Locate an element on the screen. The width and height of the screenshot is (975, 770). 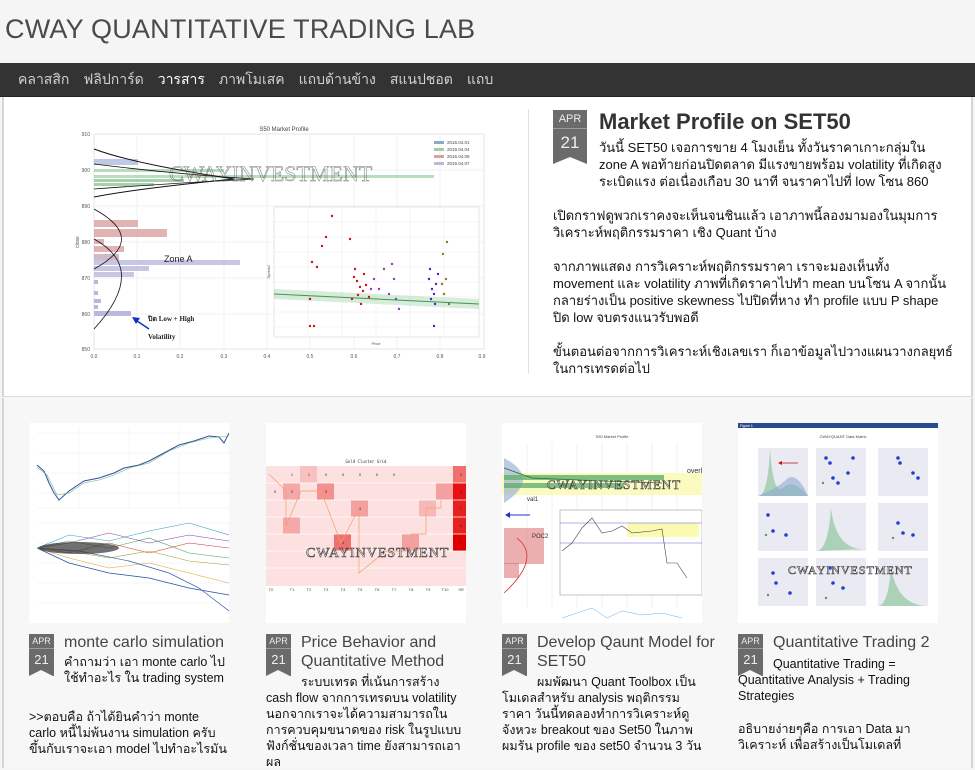
svg-text: T6 is located at coordinates (377, 589).